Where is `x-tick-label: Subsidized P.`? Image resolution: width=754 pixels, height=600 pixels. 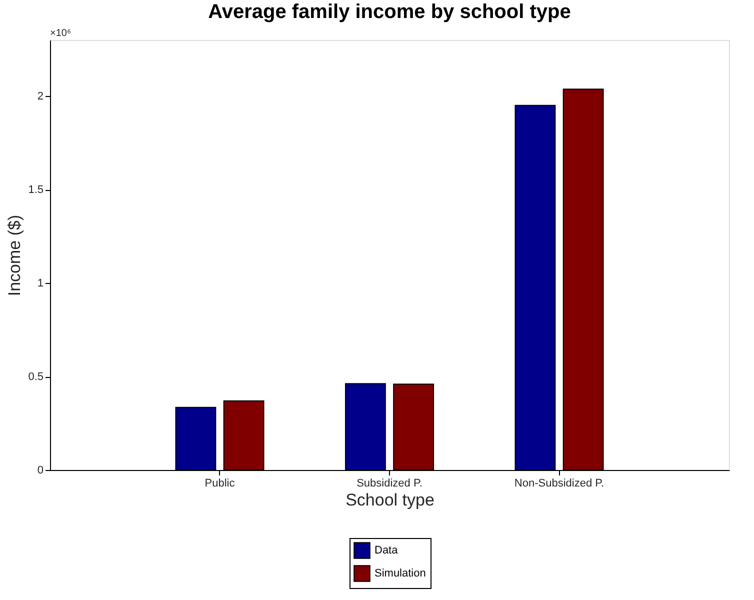
x-tick-label: Subsidized P. is located at coordinates (389, 484).